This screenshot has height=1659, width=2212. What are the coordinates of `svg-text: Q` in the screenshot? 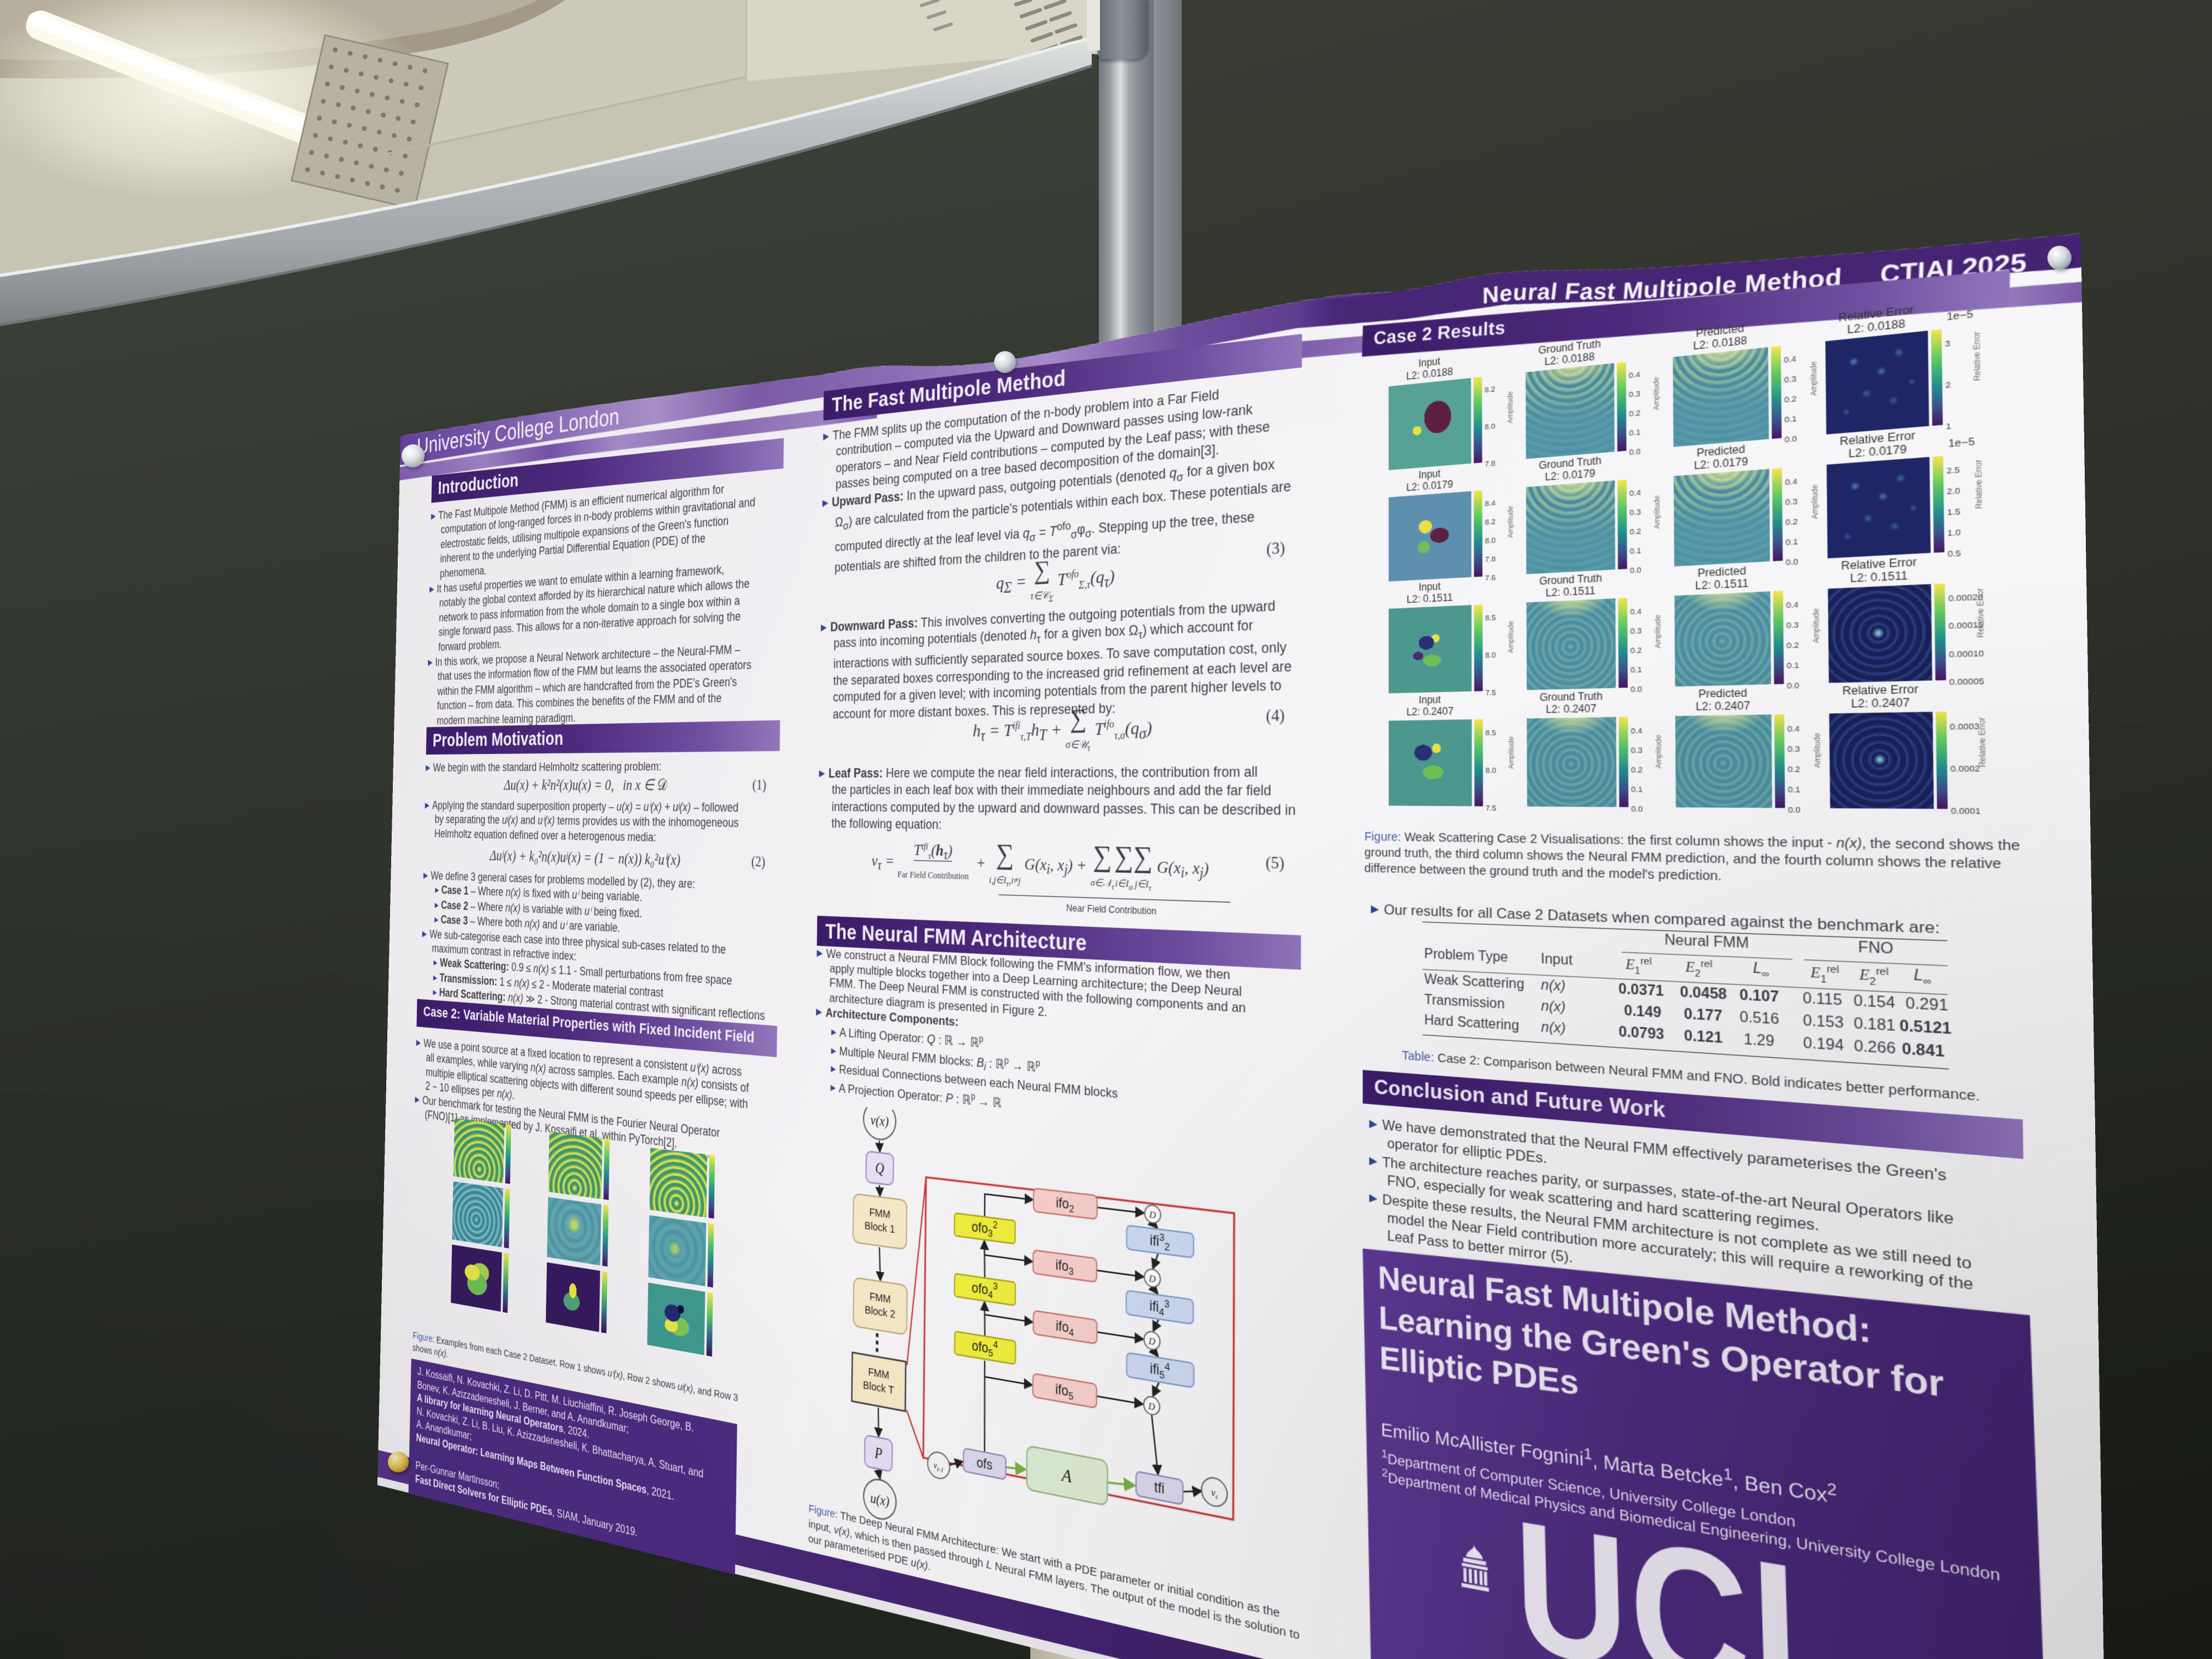 It's located at (880, 1169).